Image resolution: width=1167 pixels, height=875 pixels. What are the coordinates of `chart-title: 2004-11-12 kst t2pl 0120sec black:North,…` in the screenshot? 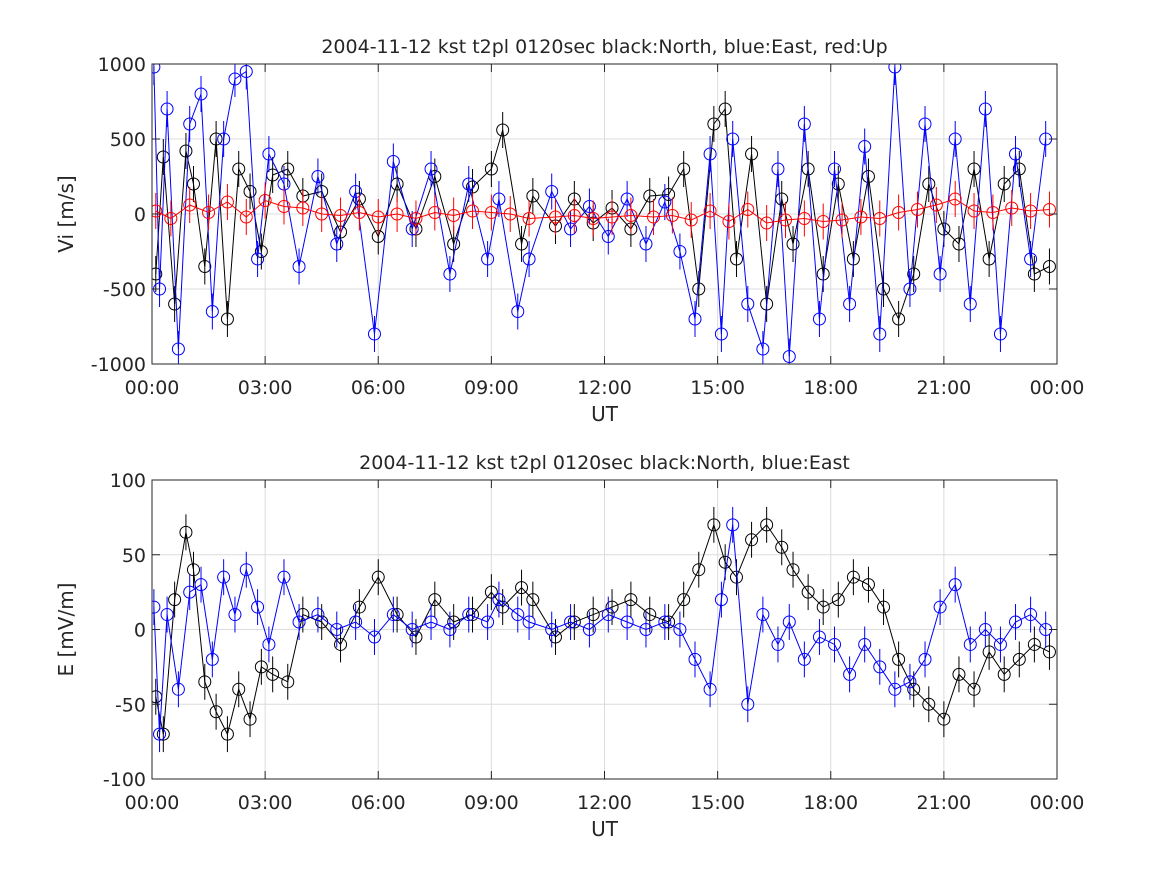 It's located at (604, 47).